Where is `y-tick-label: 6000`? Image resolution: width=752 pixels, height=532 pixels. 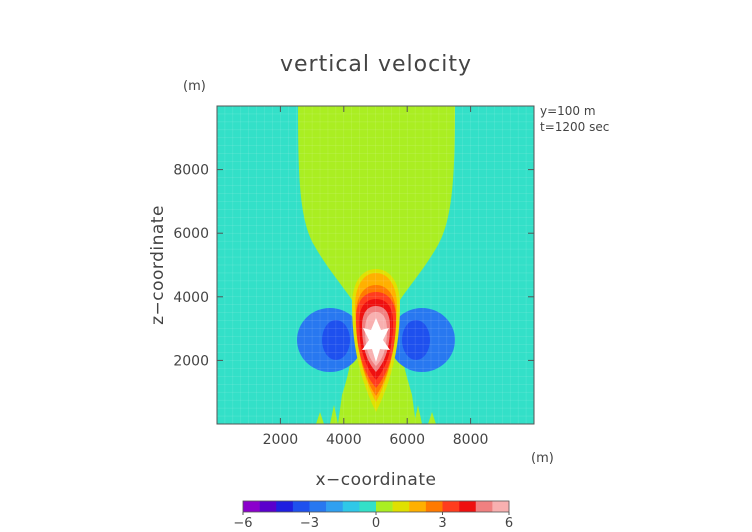 y-tick-label: 6000 is located at coordinates (191, 234).